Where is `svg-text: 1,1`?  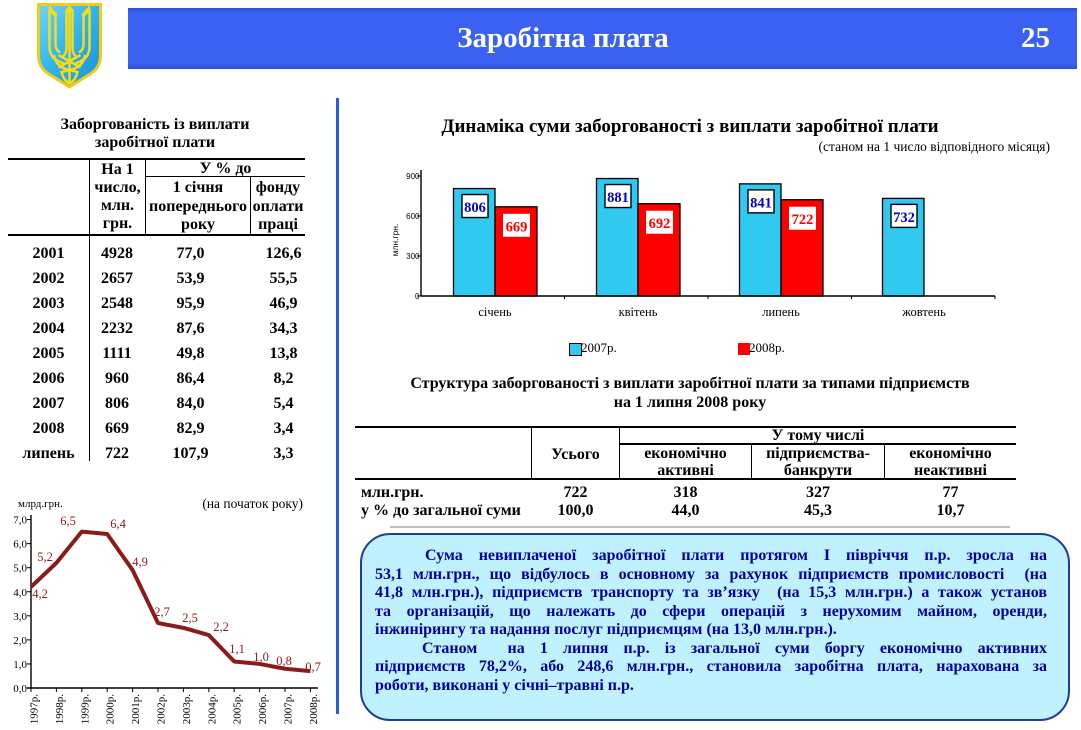
svg-text: 1,1 is located at coordinates (237, 649).